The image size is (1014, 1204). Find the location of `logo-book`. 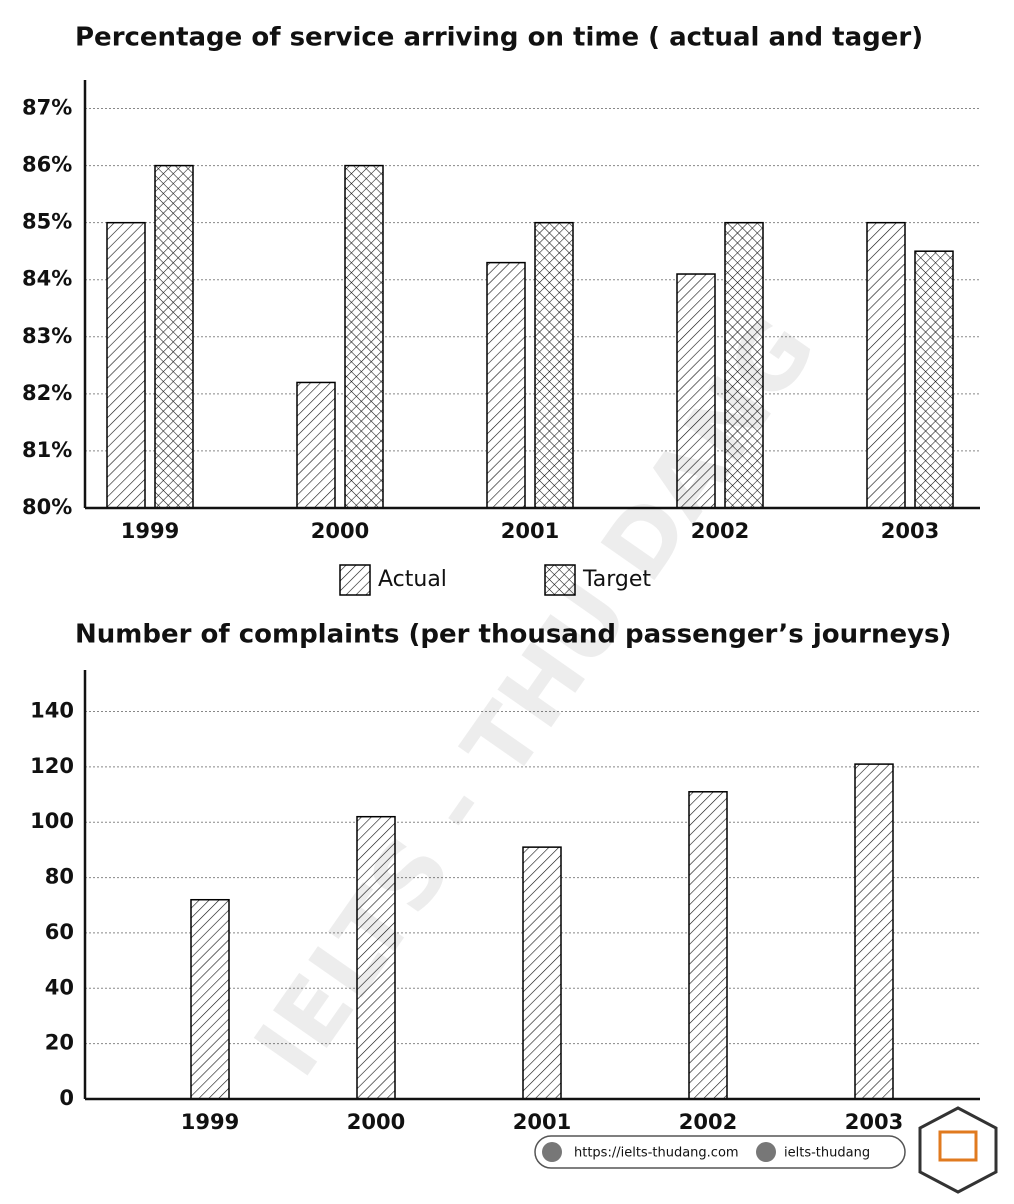

logo-book is located at coordinates (958, 1146).